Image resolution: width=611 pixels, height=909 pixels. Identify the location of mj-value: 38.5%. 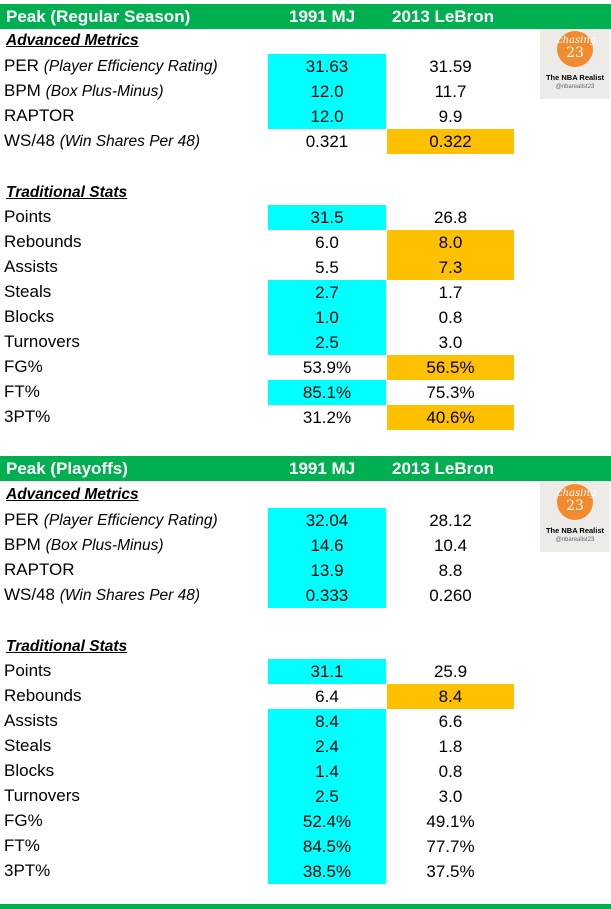
(327, 871).